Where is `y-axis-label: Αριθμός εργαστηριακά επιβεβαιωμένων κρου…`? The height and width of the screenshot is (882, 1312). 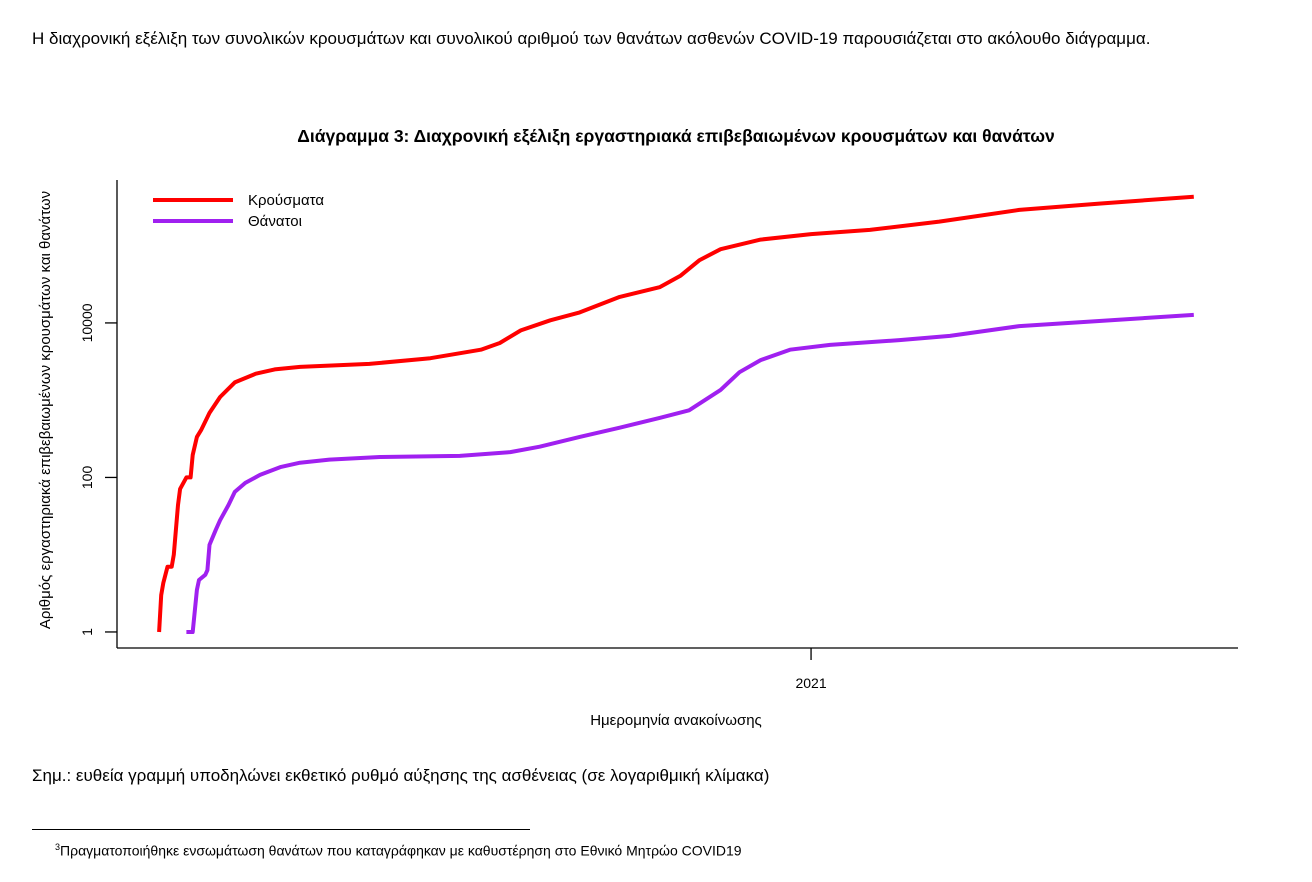 y-axis-label: Αριθμός εργαστηριακά επιβεβαιωμένων κρου… is located at coordinates (45, 410).